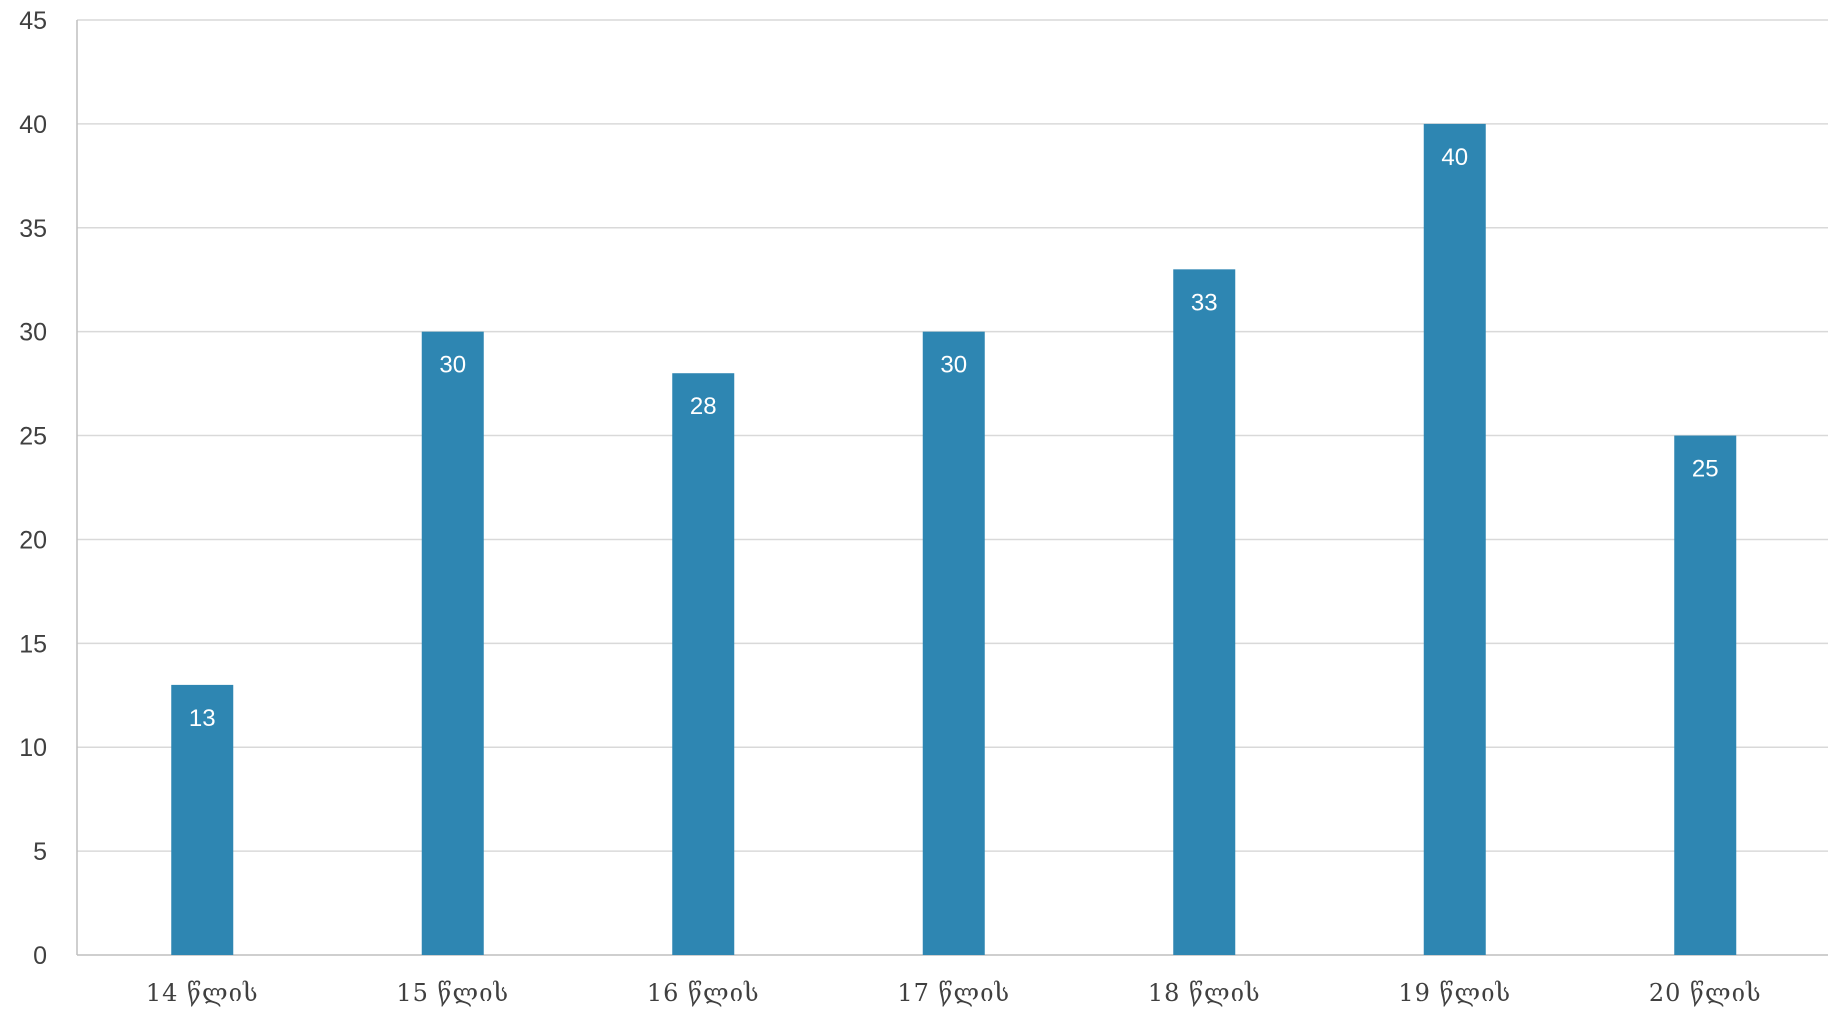  I want to click on x-tick-label: 19 წლის, so click(1454, 993).